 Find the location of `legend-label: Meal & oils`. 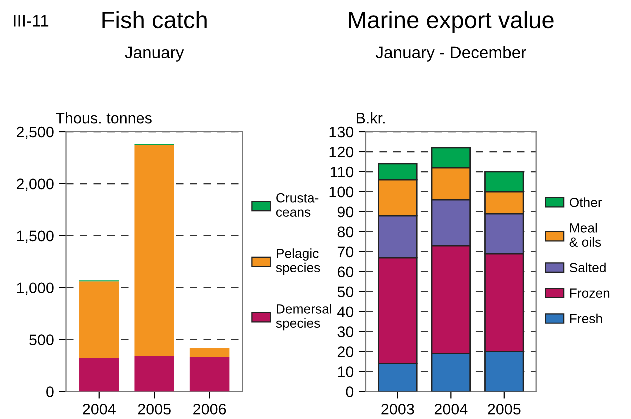

legend-label: Meal & oils is located at coordinates (586, 235).